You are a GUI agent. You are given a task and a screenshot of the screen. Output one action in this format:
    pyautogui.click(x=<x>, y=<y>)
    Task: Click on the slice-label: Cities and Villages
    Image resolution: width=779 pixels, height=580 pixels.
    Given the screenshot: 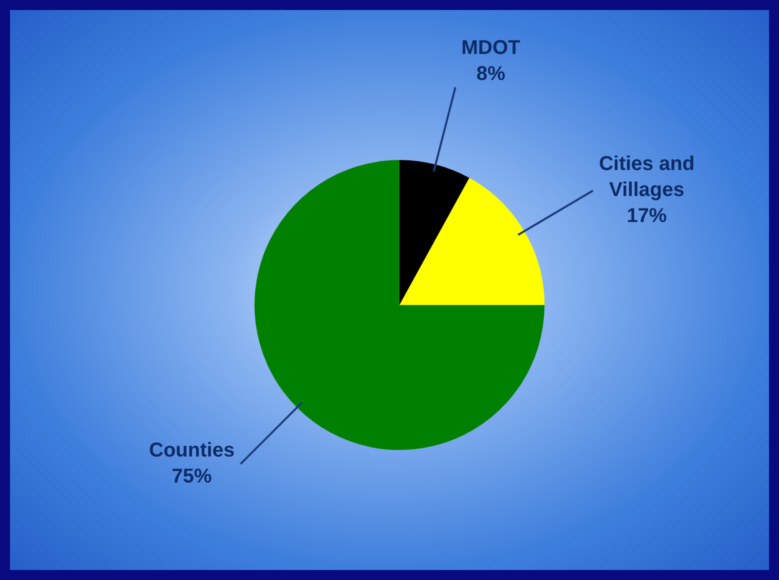 What is the action you would take?
    pyautogui.click(x=646, y=177)
    